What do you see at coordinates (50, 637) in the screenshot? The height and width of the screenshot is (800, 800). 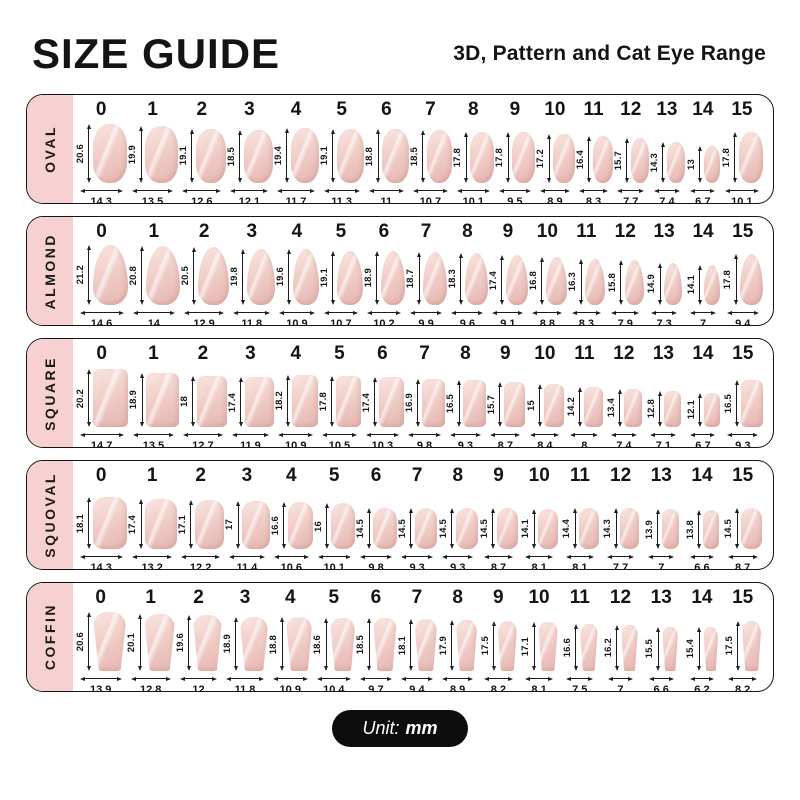 I see `row-label: COFFIN` at bounding box center [50, 637].